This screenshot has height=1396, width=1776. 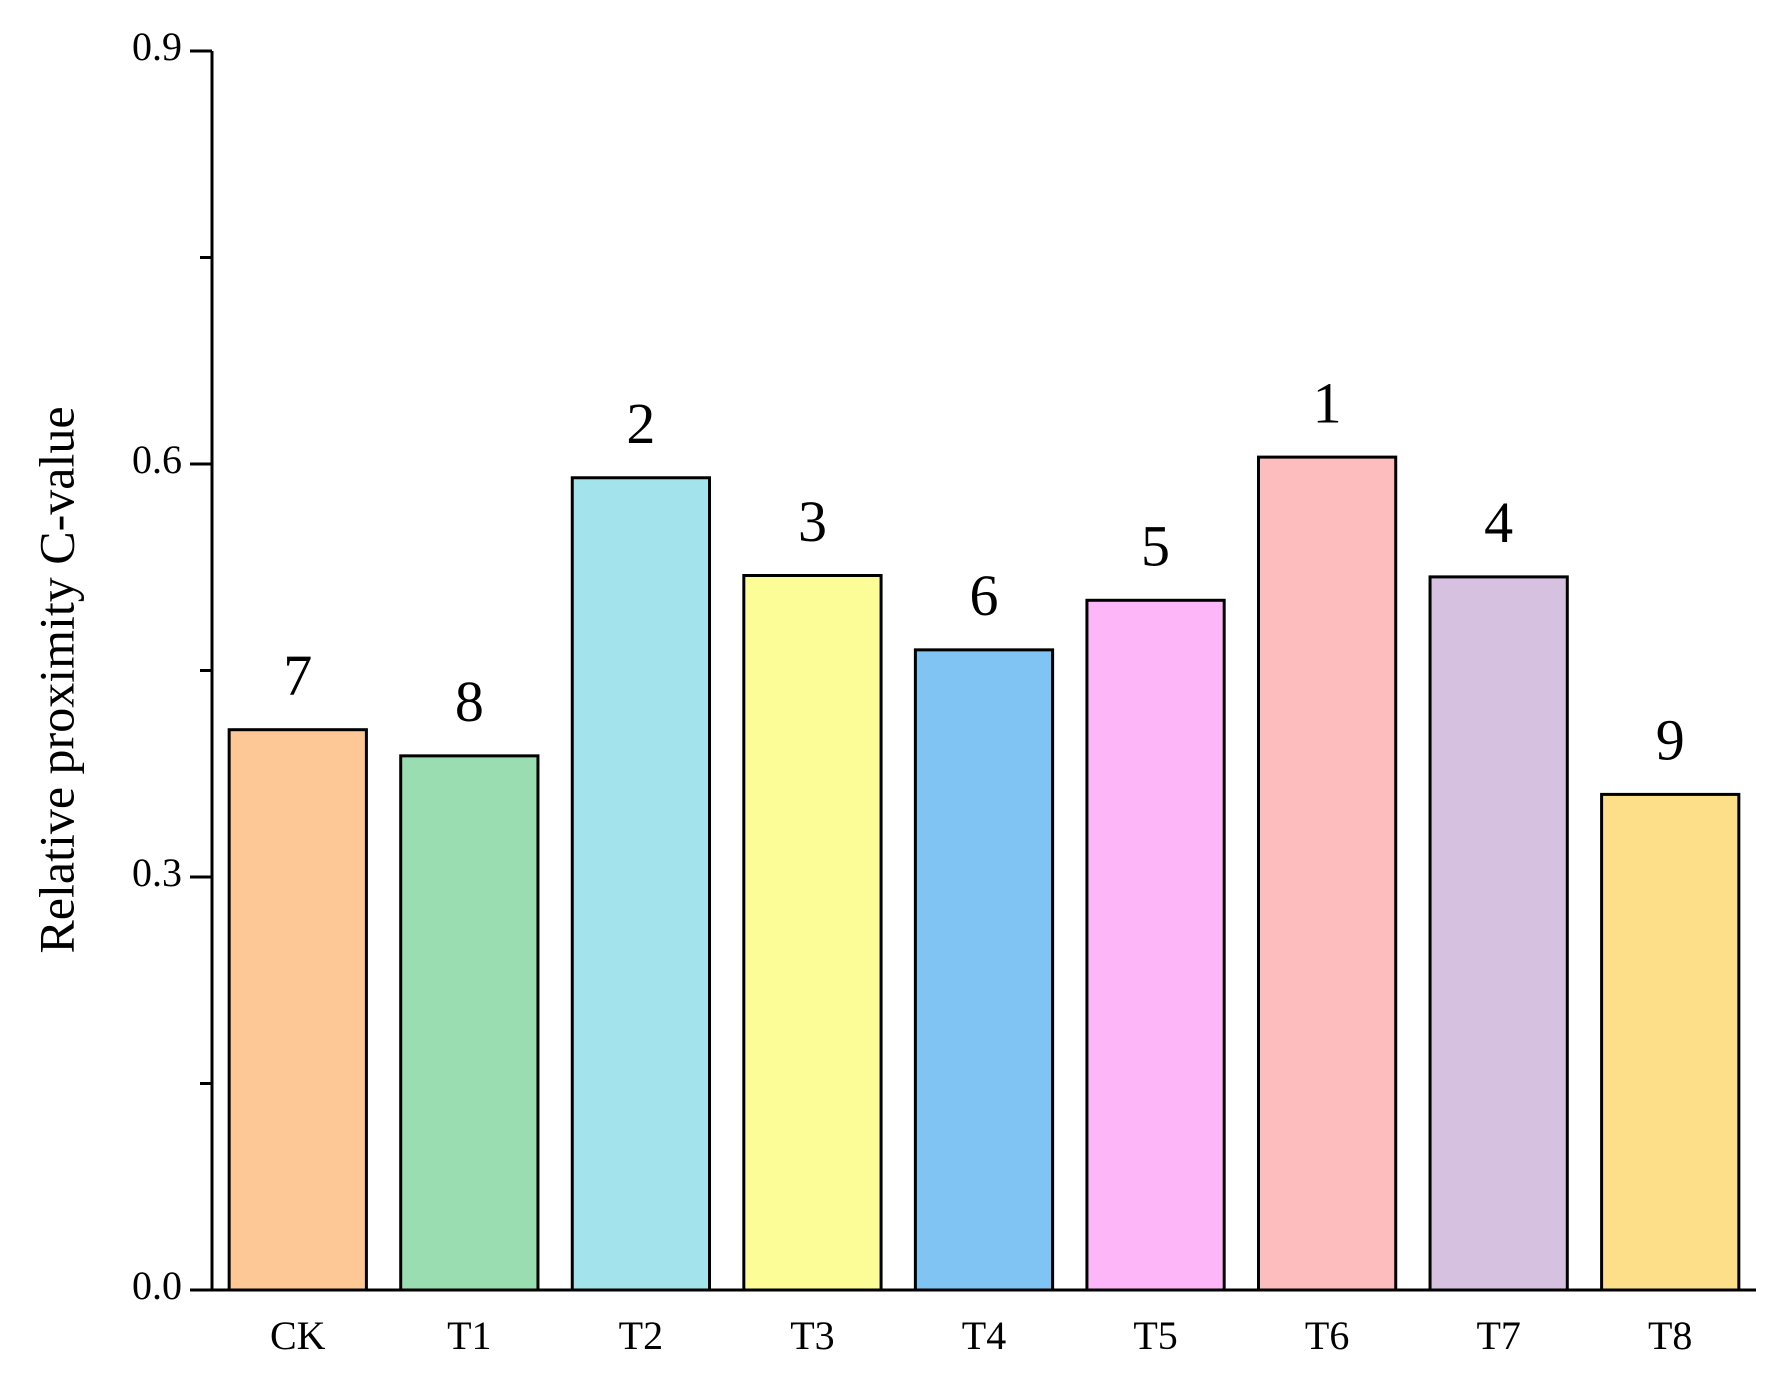 What do you see at coordinates (641, 1335) in the screenshot?
I see `x-tick-label: T2` at bounding box center [641, 1335].